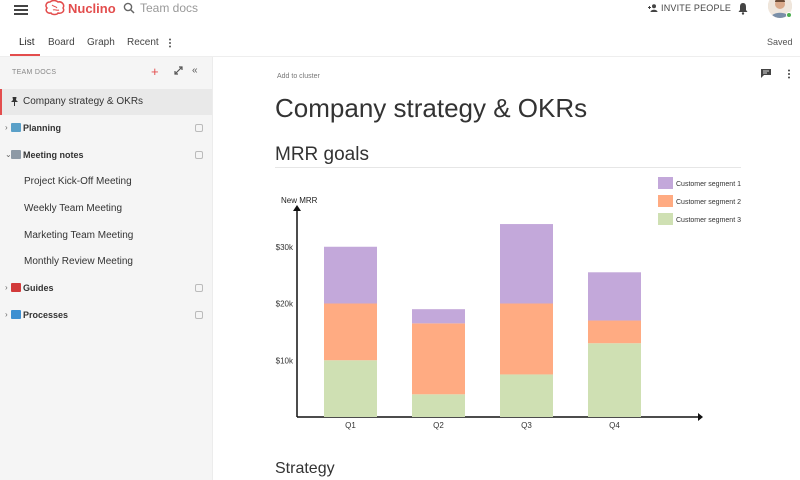 This screenshot has width=800, height=480. What do you see at coordinates (708, 184) in the screenshot?
I see `legend-label: Customer segment 1` at bounding box center [708, 184].